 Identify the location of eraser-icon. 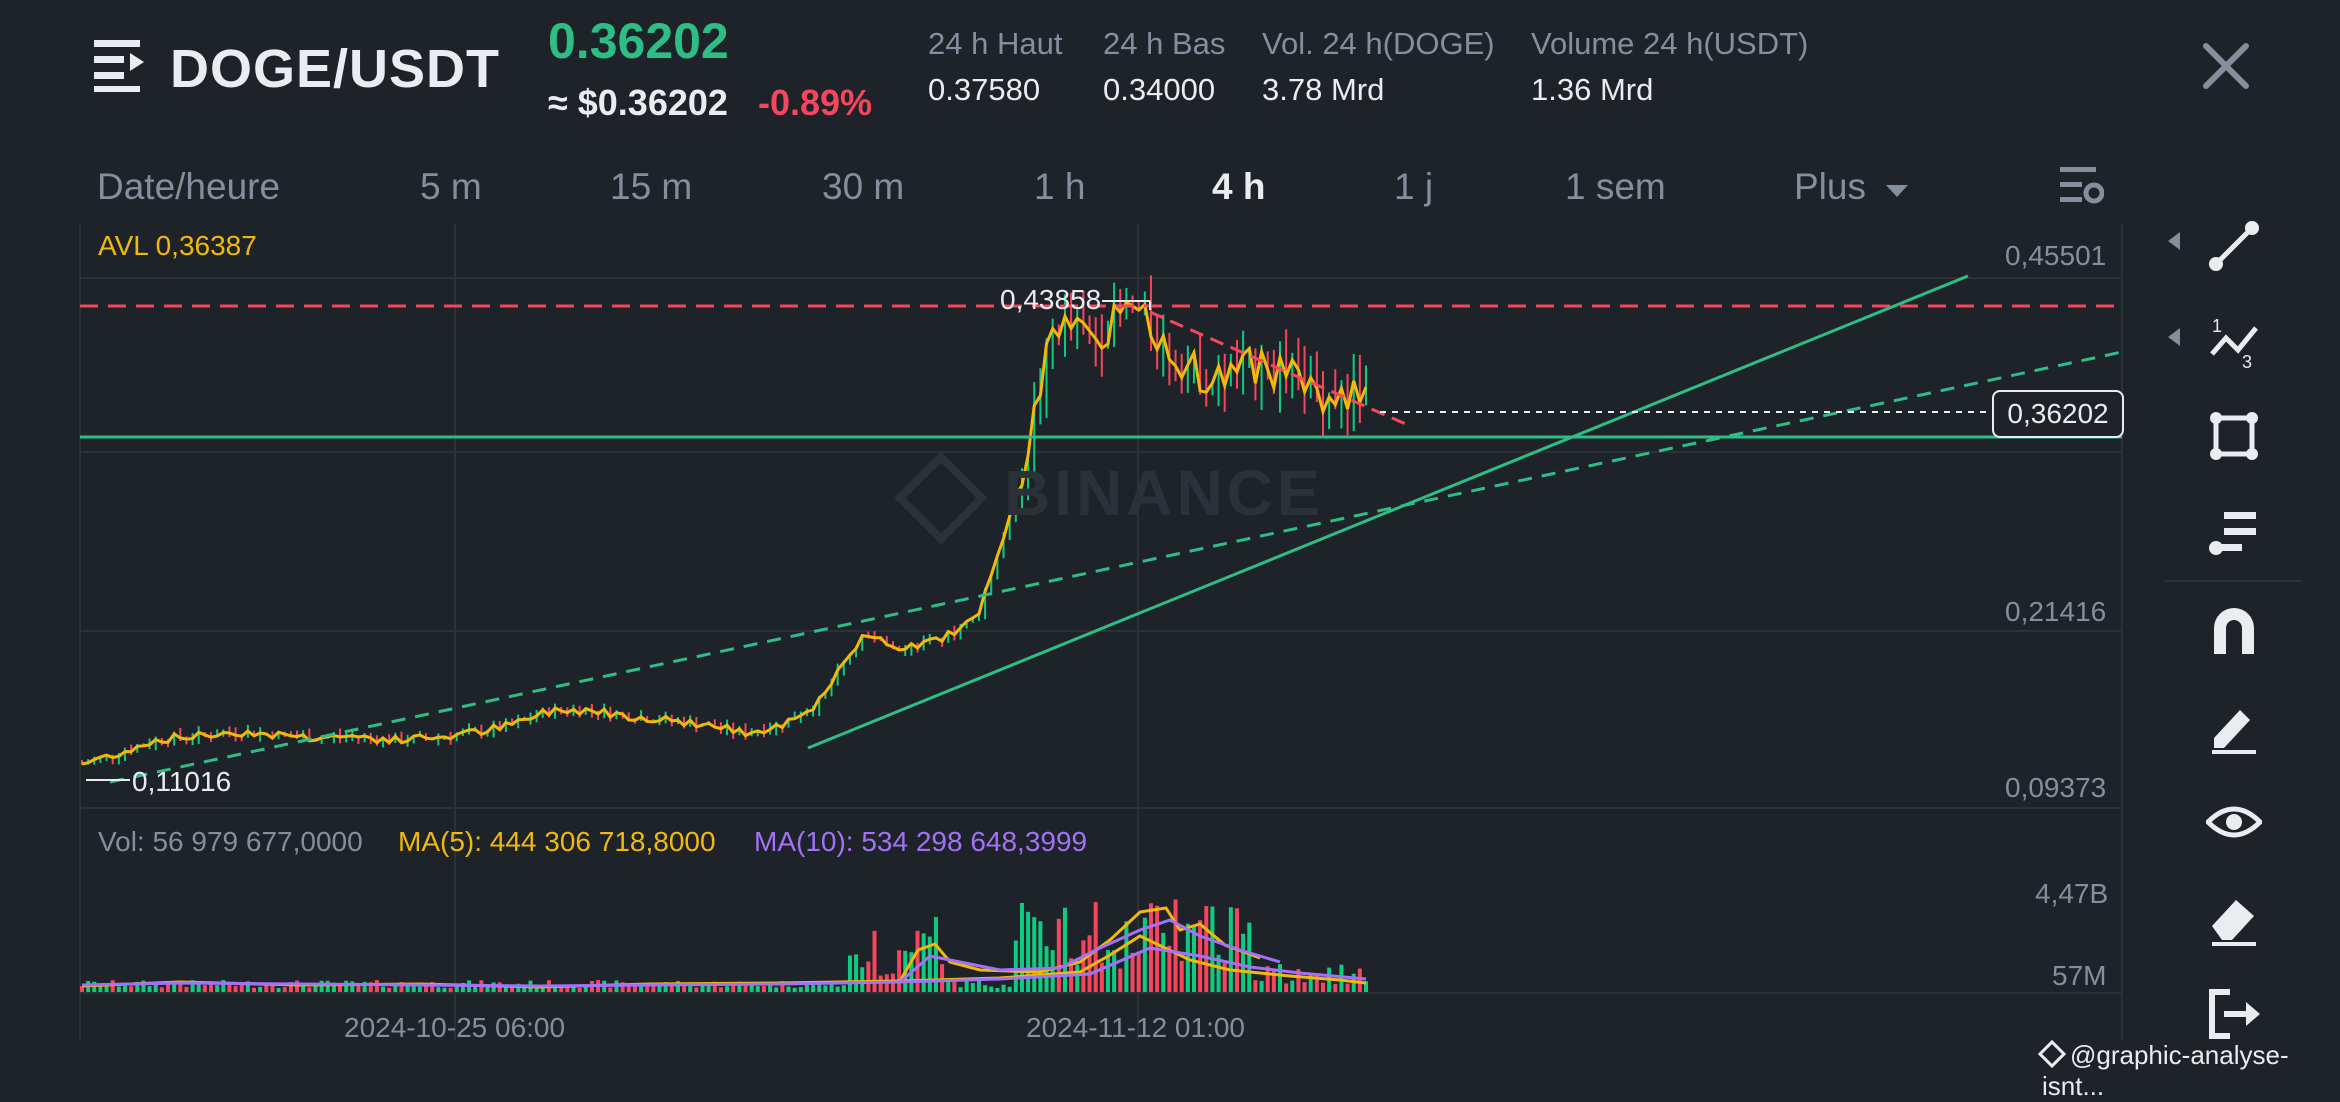
(2234, 918).